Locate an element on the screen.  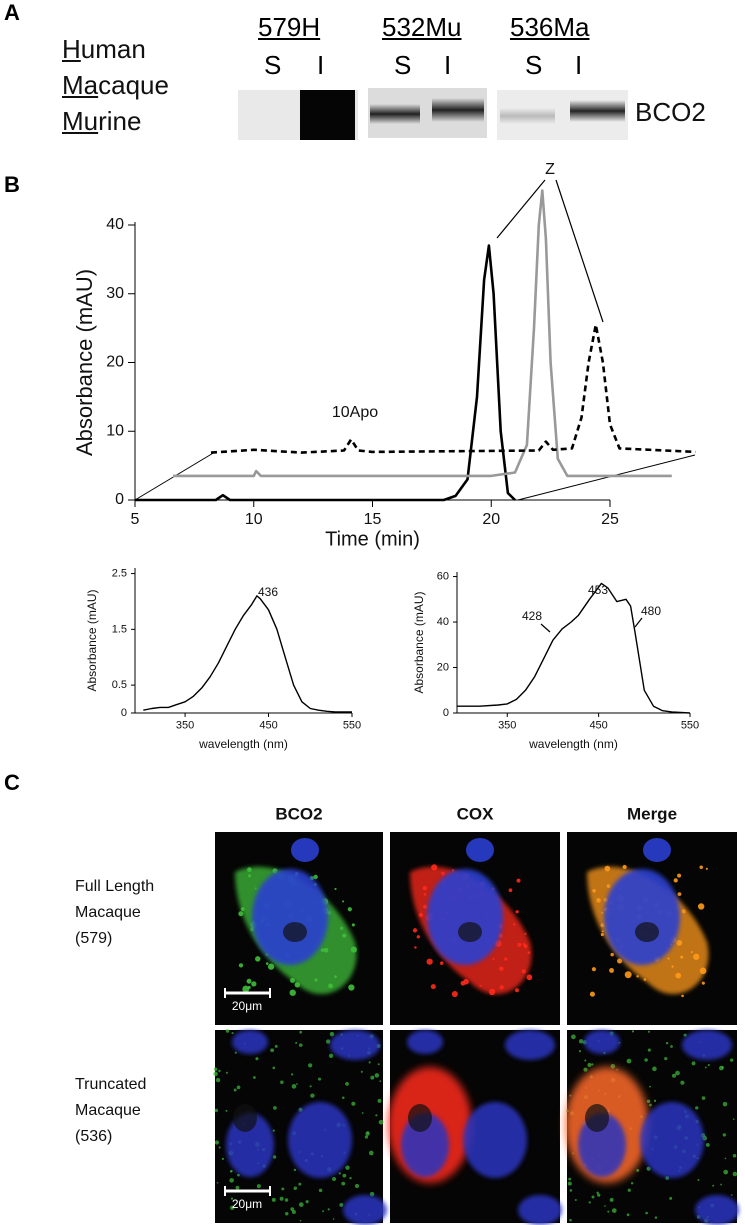
species-abbrev: Ma is located at coordinates (80, 85).